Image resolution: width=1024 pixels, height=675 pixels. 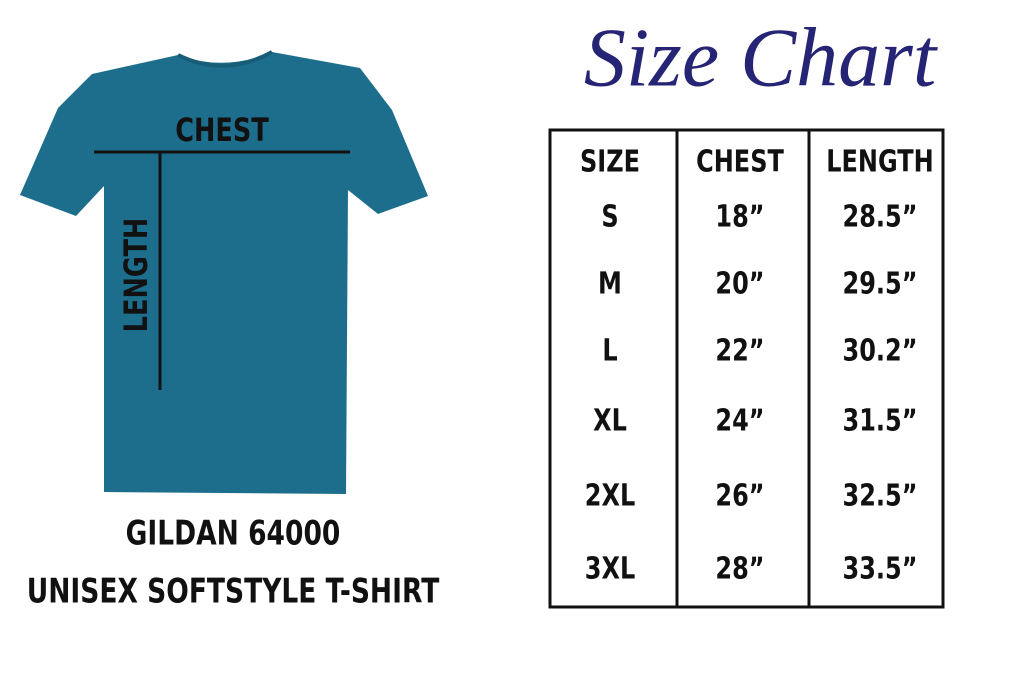 I want to click on caption-line: GILDAN 64000, so click(x=233, y=533).